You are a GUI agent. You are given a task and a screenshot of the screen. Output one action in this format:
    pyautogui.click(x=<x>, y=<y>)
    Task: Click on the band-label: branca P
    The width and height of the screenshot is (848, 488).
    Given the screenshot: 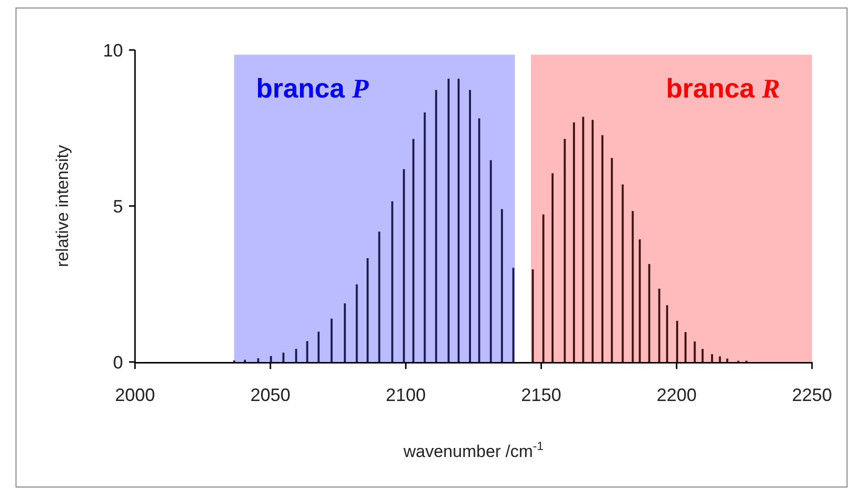 What is the action you would take?
    pyautogui.click(x=313, y=89)
    